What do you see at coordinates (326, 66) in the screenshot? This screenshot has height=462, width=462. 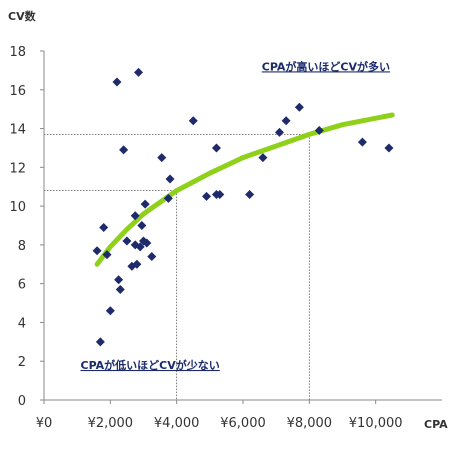 I see `annotation-label: CPAが高いほどCVが多い` at bounding box center [326, 66].